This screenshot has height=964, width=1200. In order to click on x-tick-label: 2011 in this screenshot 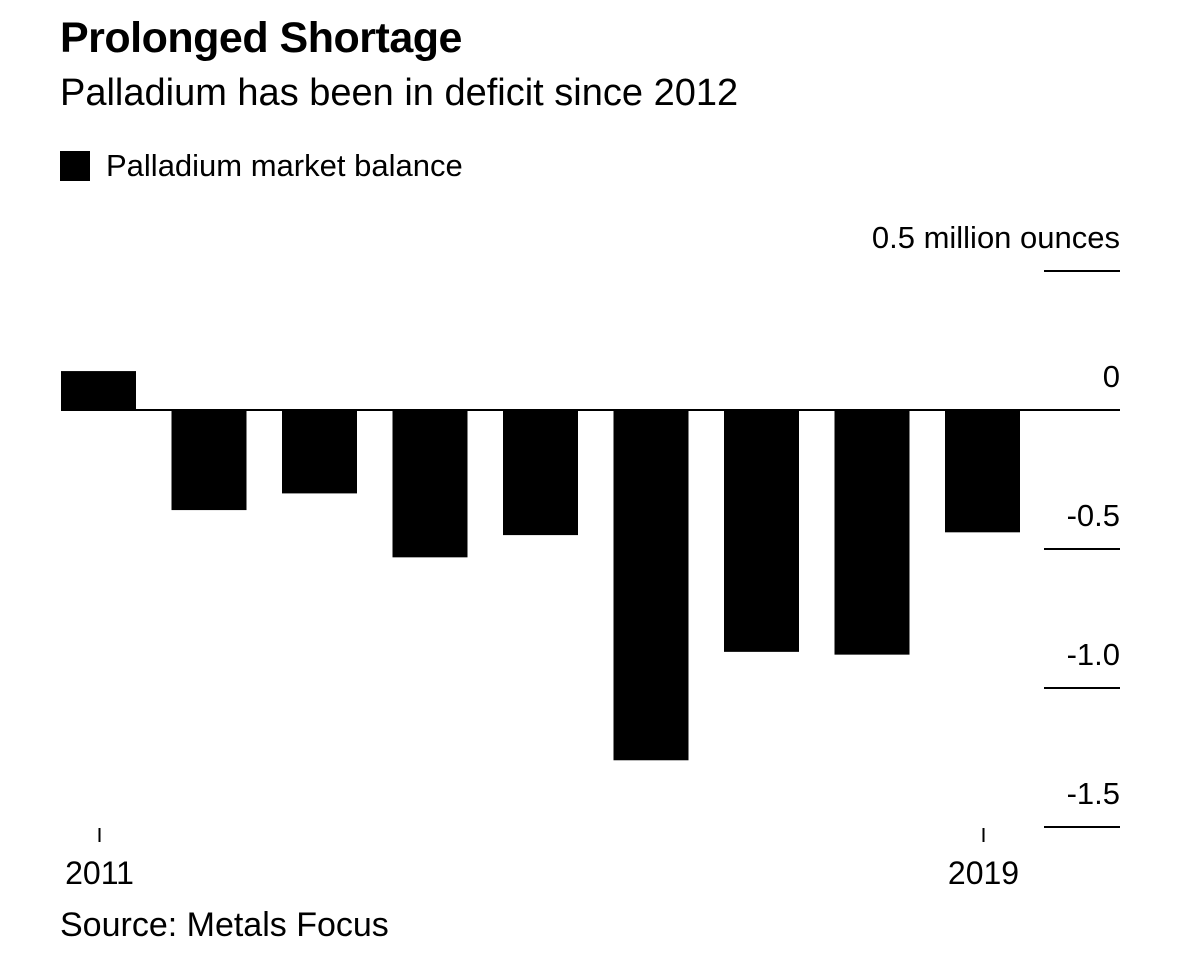, I will do `click(99, 873)`.